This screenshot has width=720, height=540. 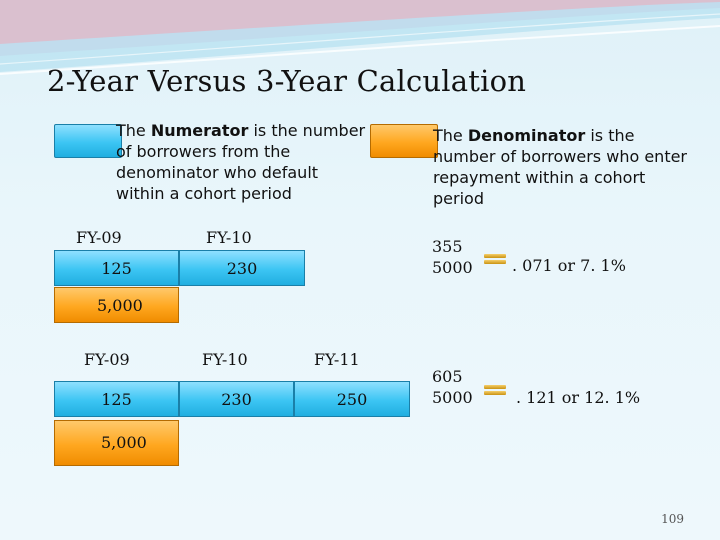 What do you see at coordinates (447, 246) in the screenshot?
I see `two-year-fraction-numerator: 355` at bounding box center [447, 246].